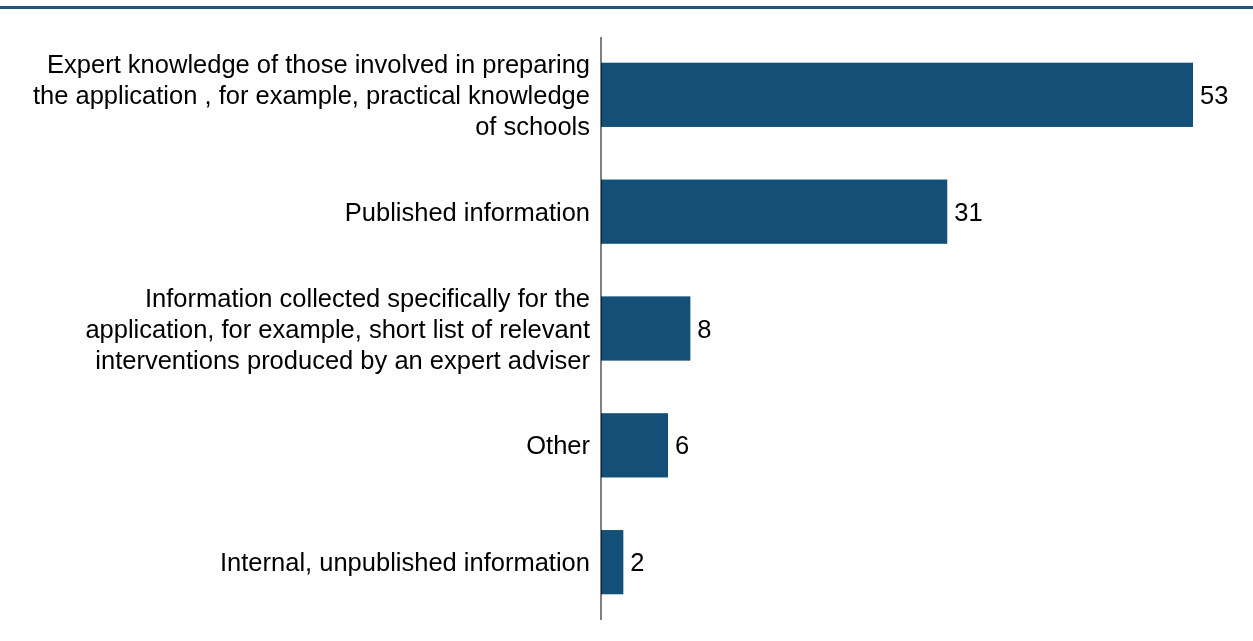 The width and height of the screenshot is (1253, 641). I want to click on y-tick-label: Published information, so click(467, 211).